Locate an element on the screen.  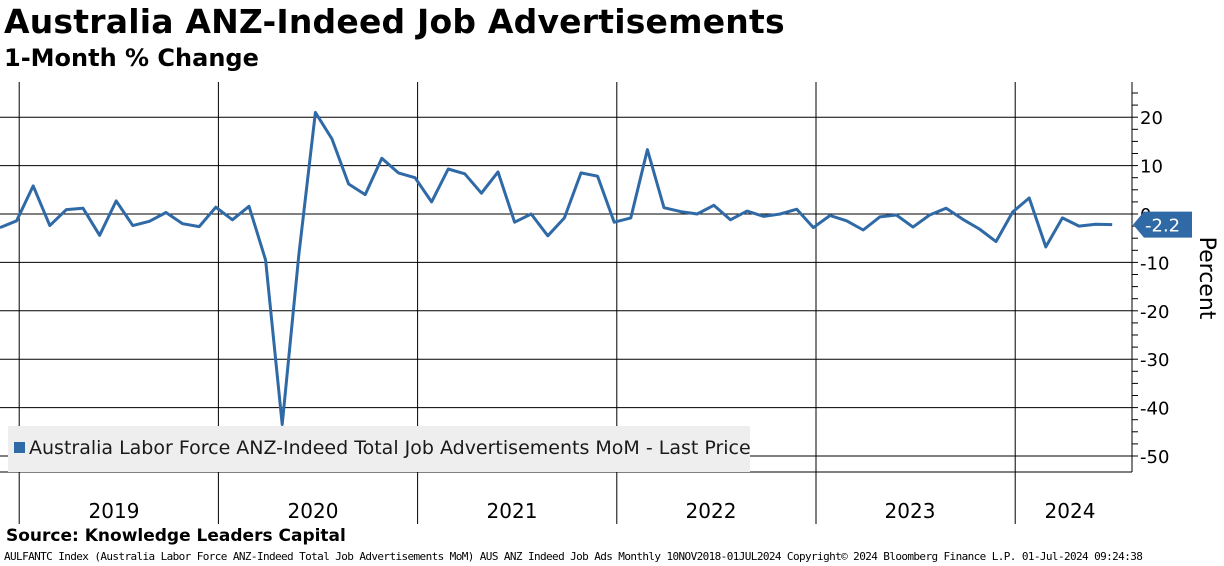
year-label: 2020 is located at coordinates (313, 511).